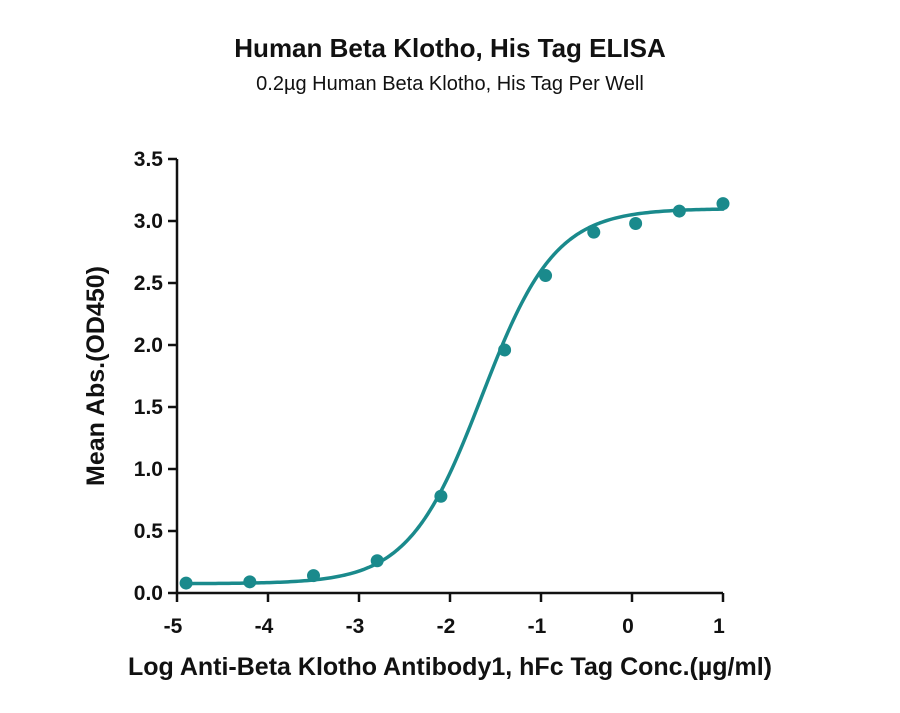 This screenshot has height=713, width=900. I want to click on x-tick-label: 0, so click(628, 626).